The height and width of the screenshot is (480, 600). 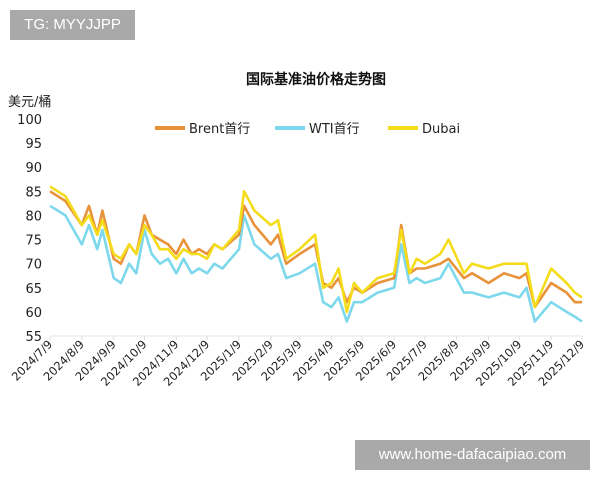 What do you see at coordinates (33, 216) in the screenshot?
I see `y-tick-label: 80` at bounding box center [33, 216].